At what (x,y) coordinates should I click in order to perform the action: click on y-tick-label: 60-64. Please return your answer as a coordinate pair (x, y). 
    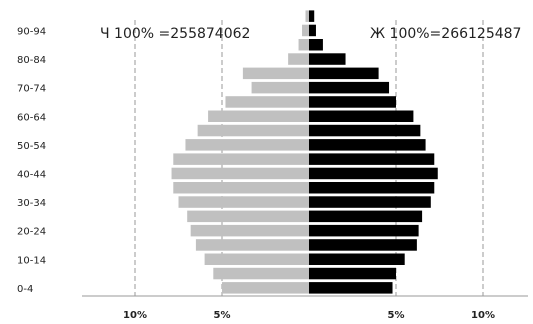
    Looking at the image, I should click on (31, 117).